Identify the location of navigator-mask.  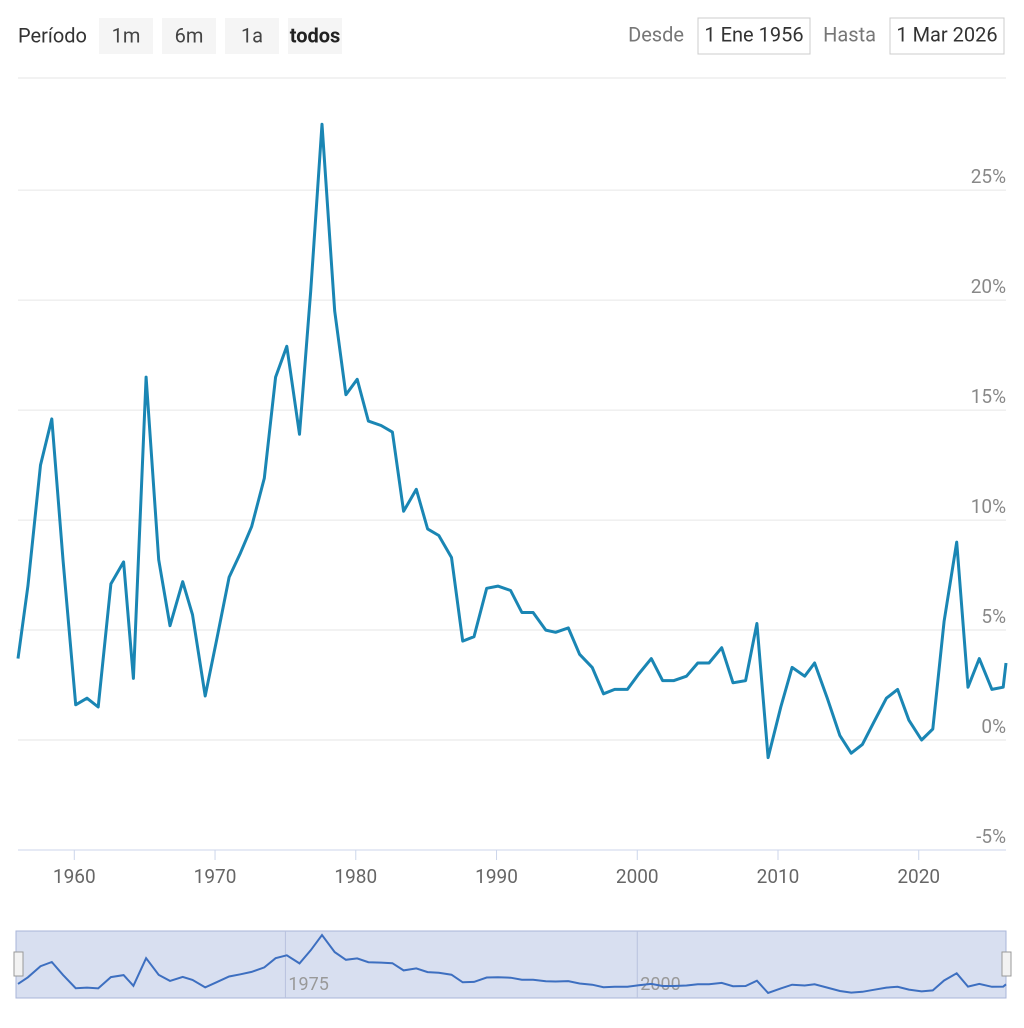
(511, 964).